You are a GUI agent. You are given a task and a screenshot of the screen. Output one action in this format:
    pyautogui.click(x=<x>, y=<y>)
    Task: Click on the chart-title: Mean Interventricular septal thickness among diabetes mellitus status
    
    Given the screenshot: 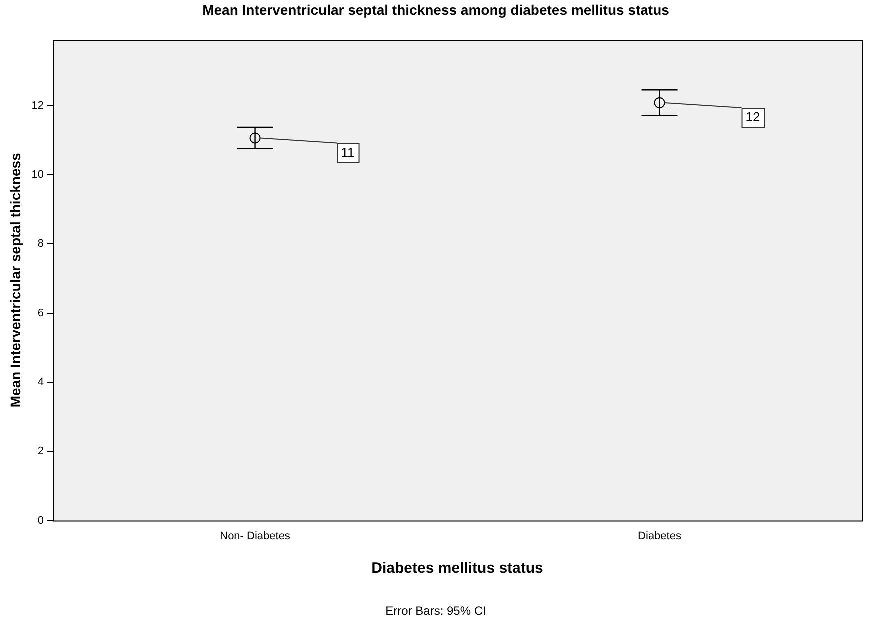 What is the action you would take?
    pyautogui.click(x=436, y=10)
    